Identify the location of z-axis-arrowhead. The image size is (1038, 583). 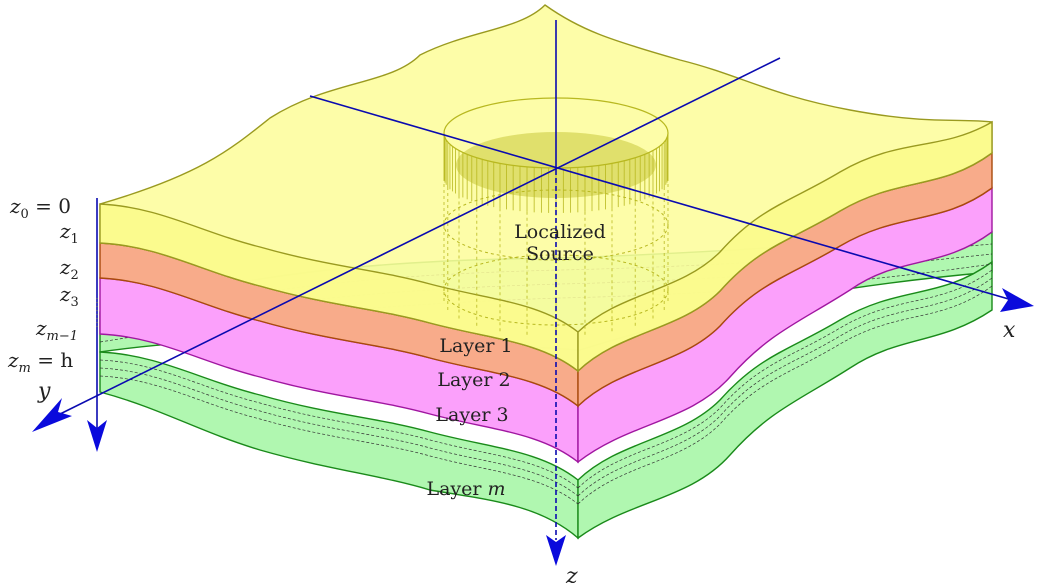
(556, 550).